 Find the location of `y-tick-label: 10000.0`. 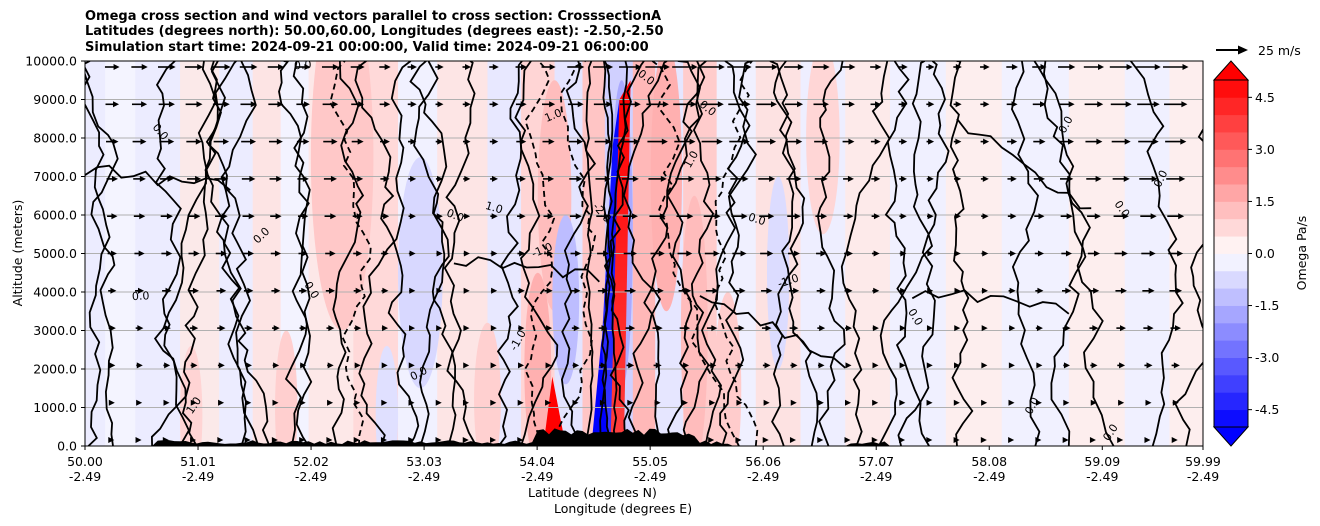

y-tick-label: 10000.0 is located at coordinates (51, 61).